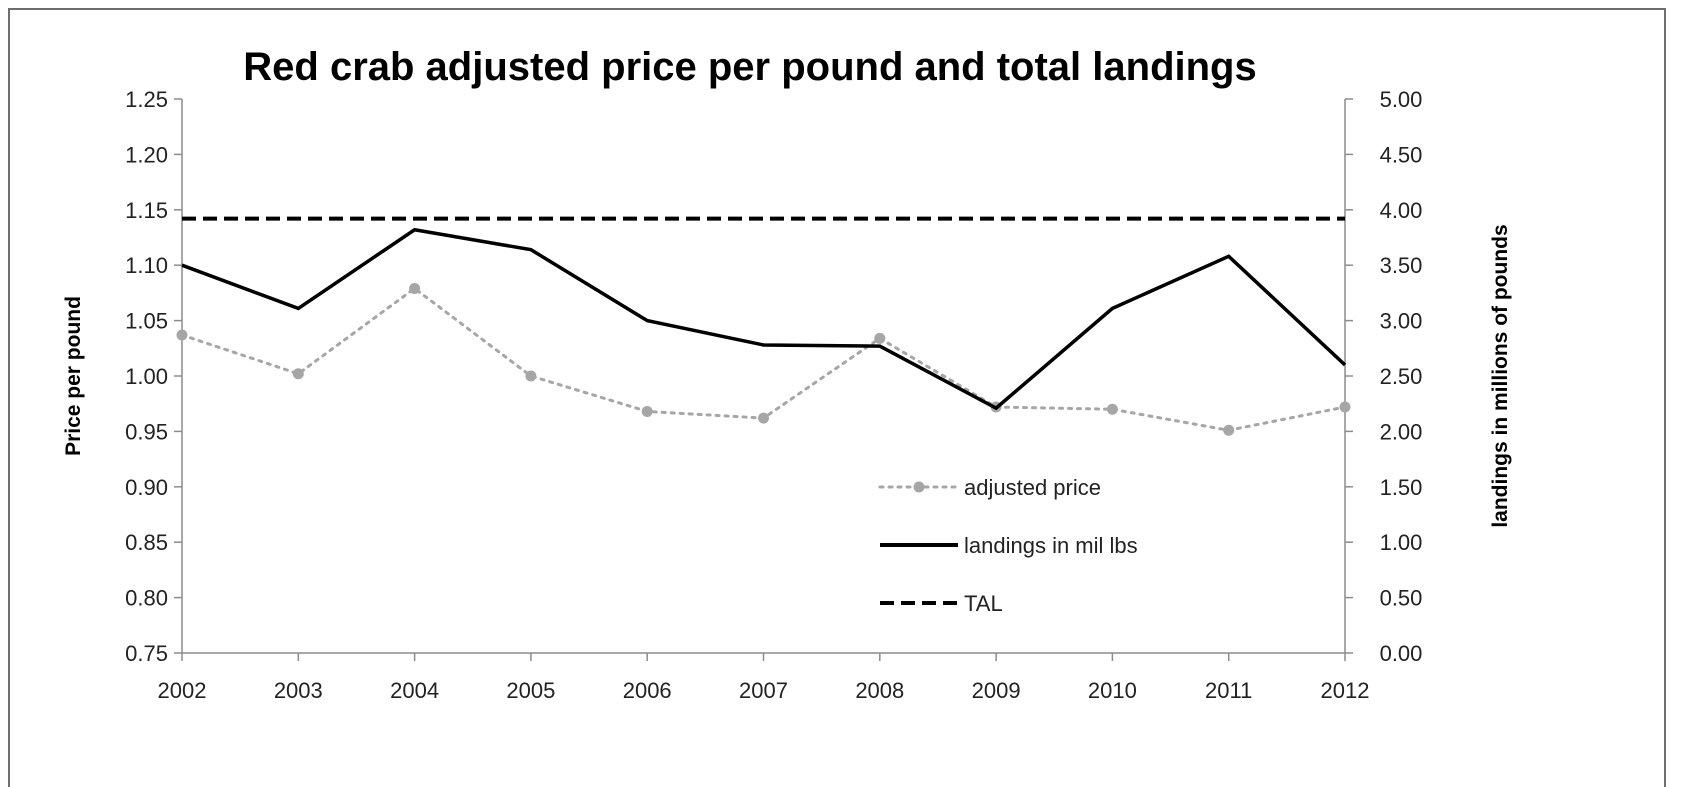 This screenshot has height=787, width=1681. Describe the element at coordinates (1401, 653) in the screenshot. I see `right-tick-label: 0.00` at that location.